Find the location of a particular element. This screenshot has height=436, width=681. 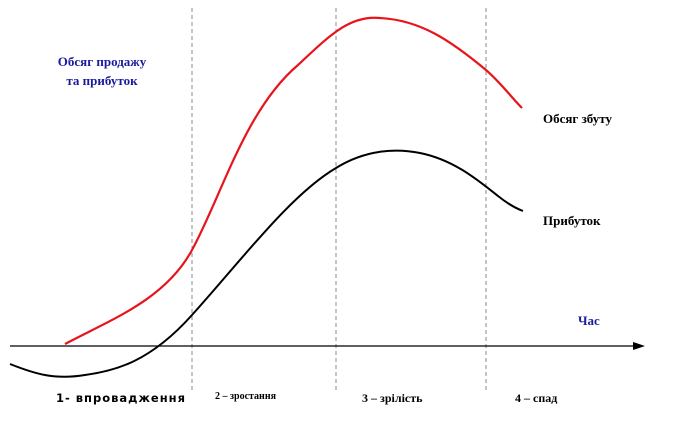

sales-volume-label: Обсяг збуту is located at coordinates (578, 118).